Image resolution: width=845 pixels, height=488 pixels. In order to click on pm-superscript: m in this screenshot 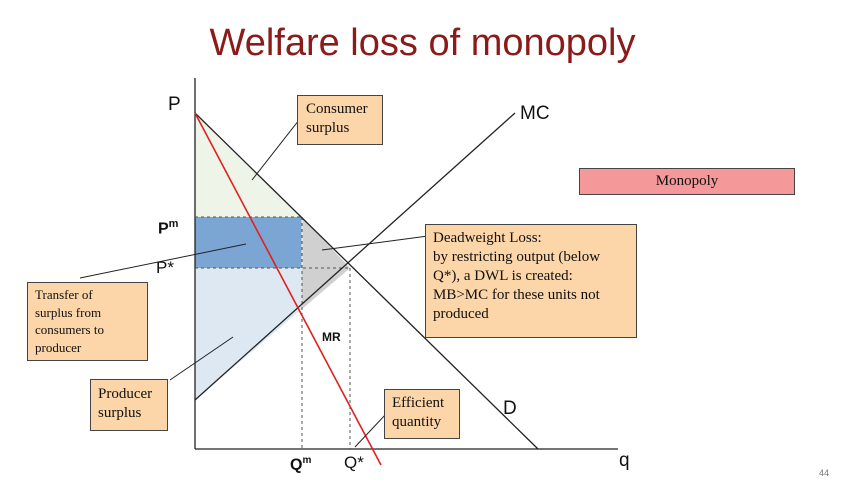, I will do `click(173, 224)`.